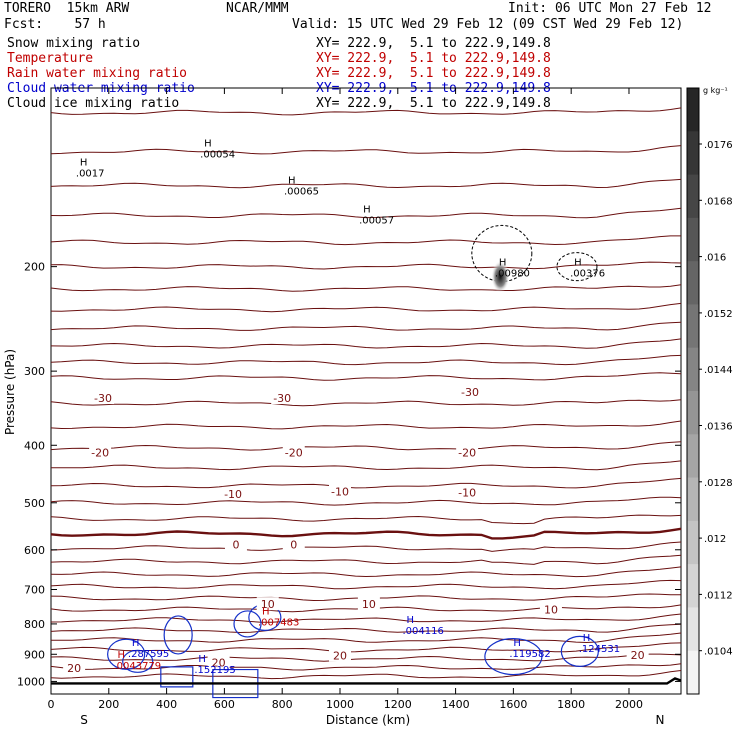 The height and width of the screenshot is (740, 740). Describe the element at coordinates (610, 8) in the screenshot. I see `init-time: Init: 06 UTC Mon 27 Feb 12` at that location.